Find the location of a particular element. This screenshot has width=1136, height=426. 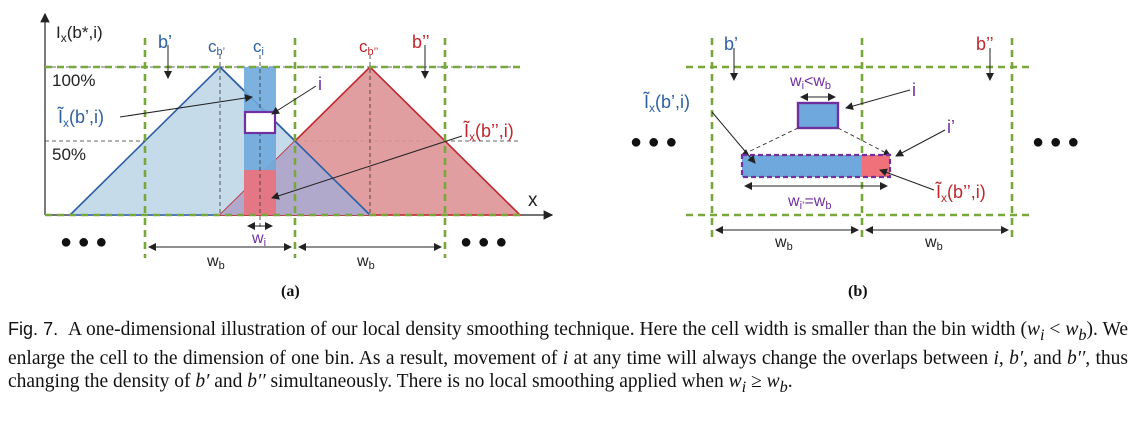

center-left-label: cb’ is located at coordinates (216, 47).